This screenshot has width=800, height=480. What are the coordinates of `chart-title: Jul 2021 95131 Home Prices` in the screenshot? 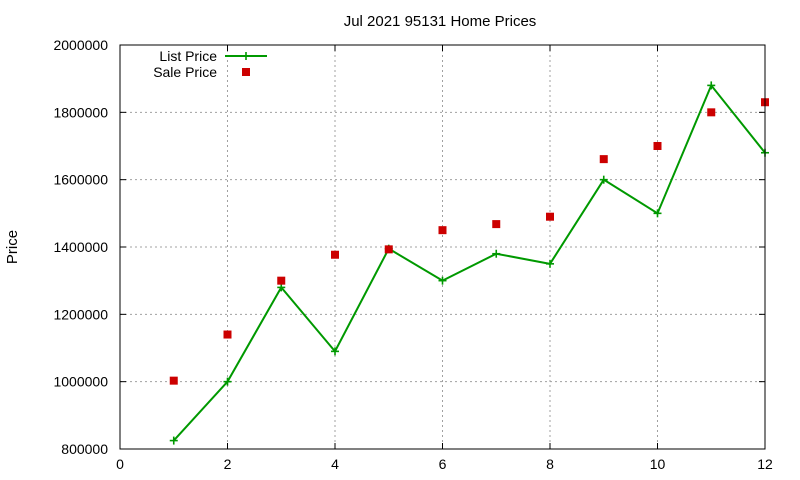 It's located at (440, 21).